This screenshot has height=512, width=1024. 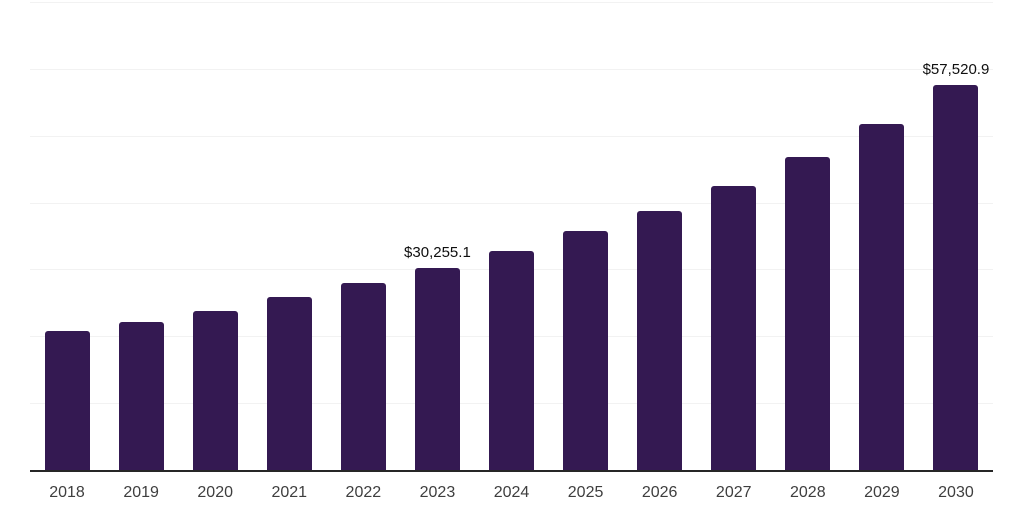 I want to click on value-label-2030: $57,520.9, so click(x=956, y=70).